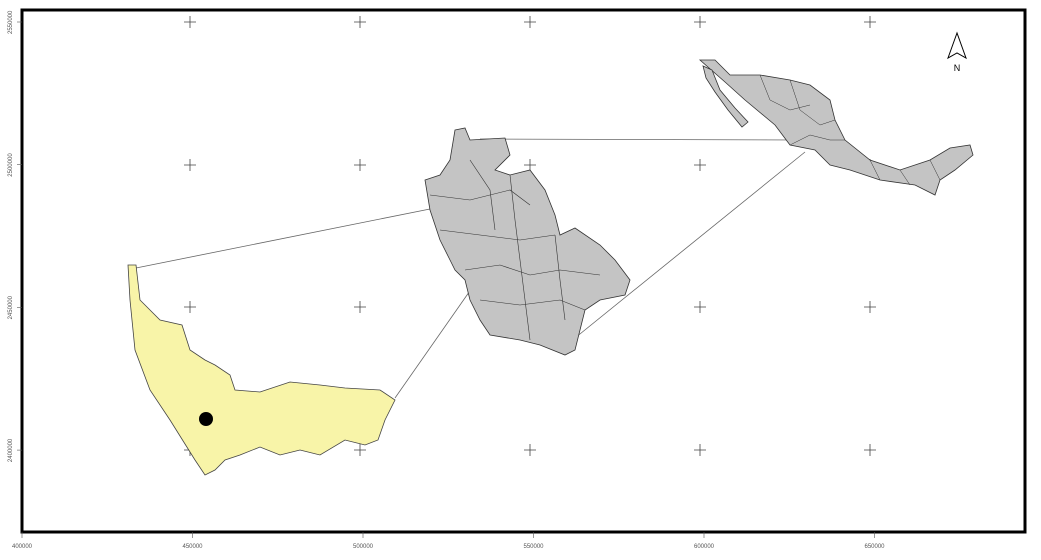 The image size is (1041, 560). I want to click on y-tick-label: 2400000, so click(11, 450).